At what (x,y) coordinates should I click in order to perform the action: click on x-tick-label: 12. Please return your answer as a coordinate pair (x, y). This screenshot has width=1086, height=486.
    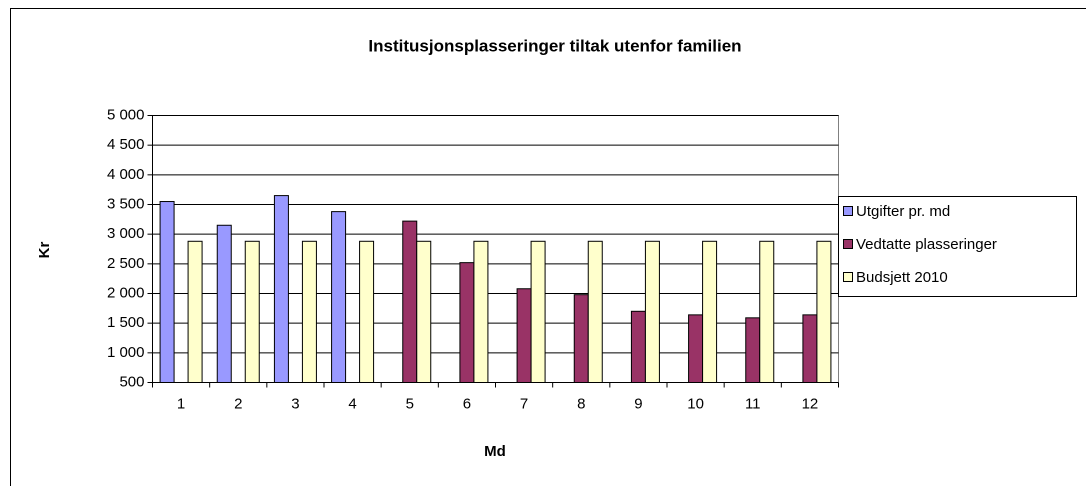
    Looking at the image, I should click on (810, 403).